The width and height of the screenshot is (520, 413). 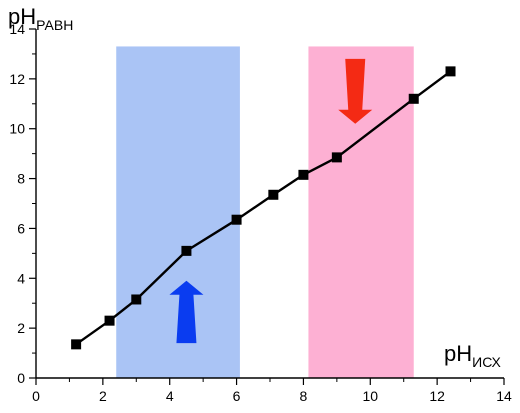 What do you see at coordinates (237, 396) in the screenshot?
I see `x-tick-label: 6` at bounding box center [237, 396].